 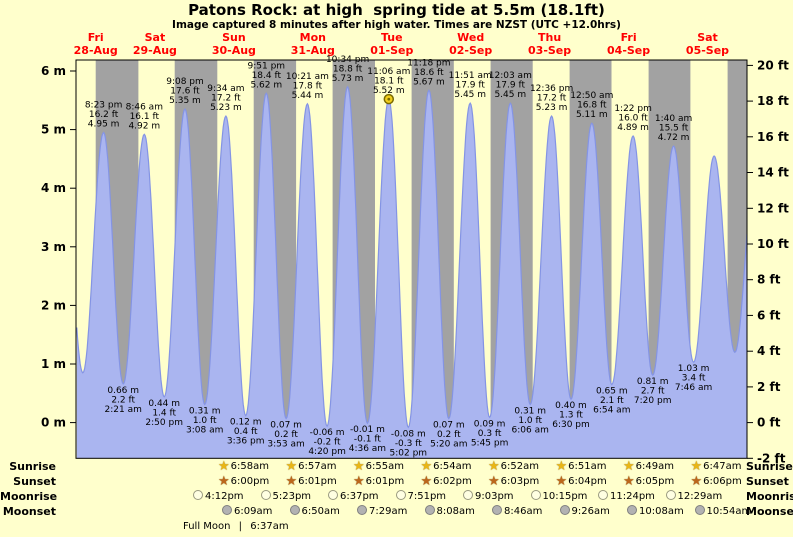 What do you see at coordinates (378, 481) in the screenshot?
I see `sunset-cell: ★6:01pm` at bounding box center [378, 481].